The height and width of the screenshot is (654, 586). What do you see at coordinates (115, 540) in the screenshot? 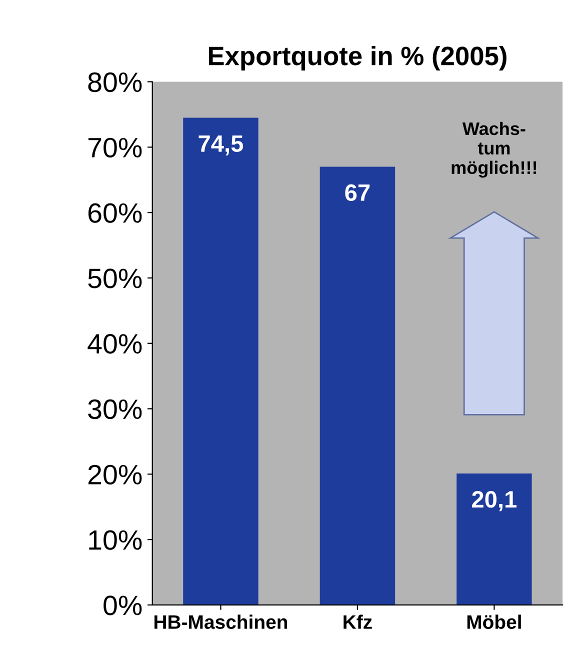
I see `y-tick-label: 10%` at bounding box center [115, 540].